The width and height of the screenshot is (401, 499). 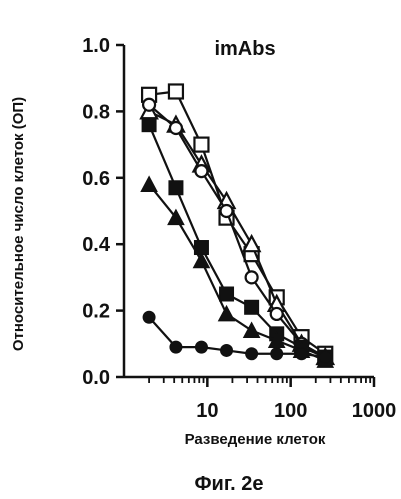 I want to click on y-tick-label: 1.0, so click(x=96, y=46).